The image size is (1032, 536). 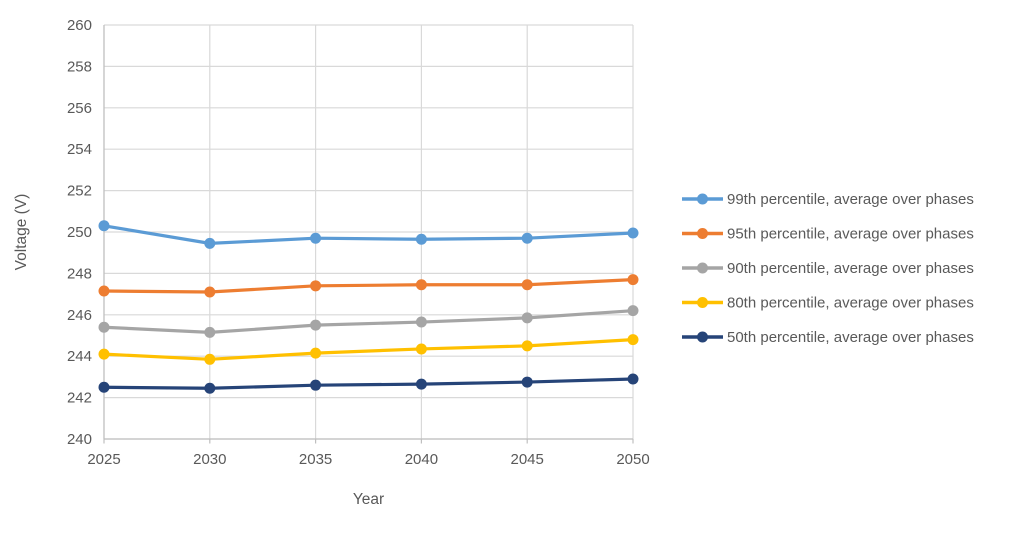 What do you see at coordinates (79, 232) in the screenshot?
I see `y-tick-label: 250` at bounding box center [79, 232].